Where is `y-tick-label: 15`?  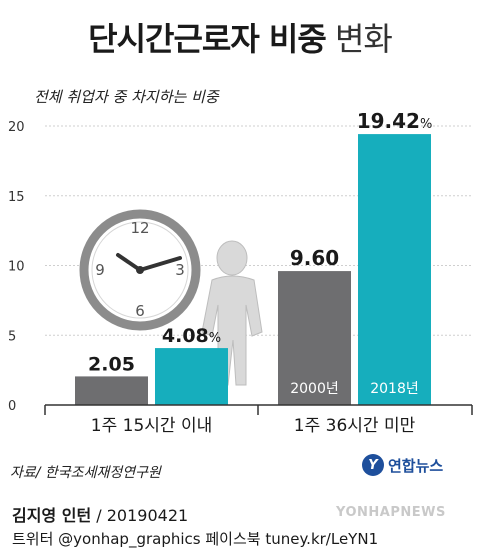 y-tick-label: 15 is located at coordinates (16, 197).